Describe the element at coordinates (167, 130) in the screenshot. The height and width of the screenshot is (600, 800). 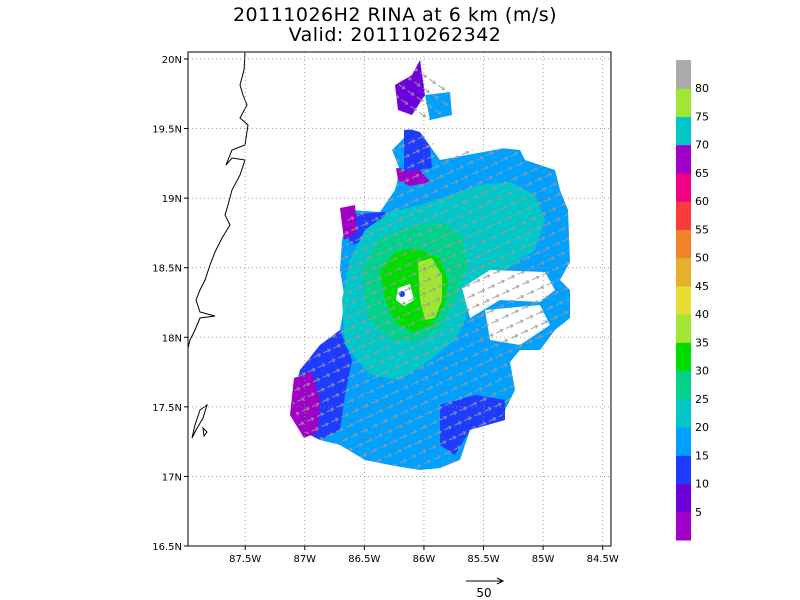
I see `y-tick-label: 19.5N` at that location.